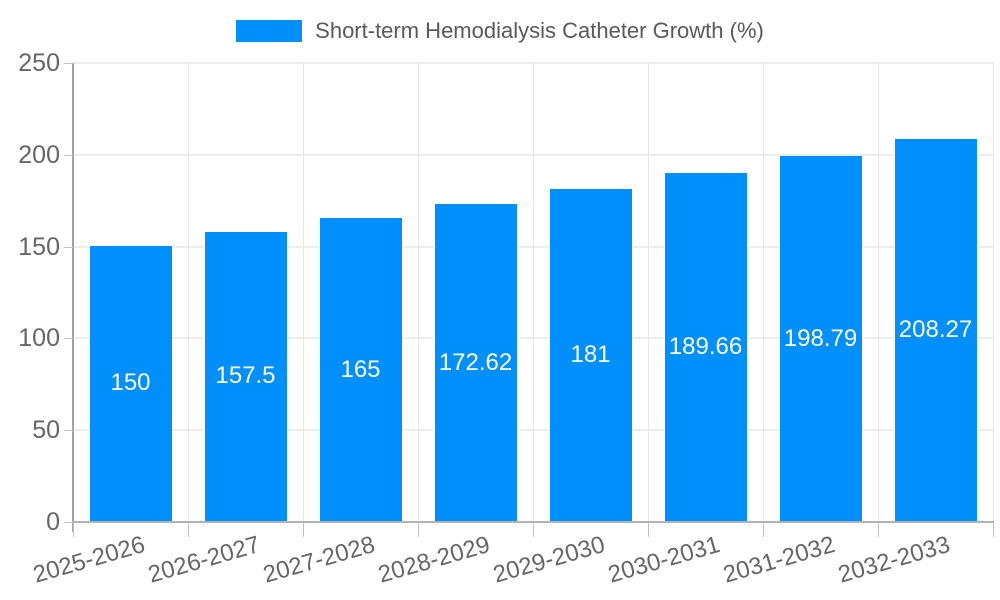 This screenshot has width=1000, height=600. What do you see at coordinates (39, 63) in the screenshot?
I see `y-axis-label: 250` at bounding box center [39, 63].